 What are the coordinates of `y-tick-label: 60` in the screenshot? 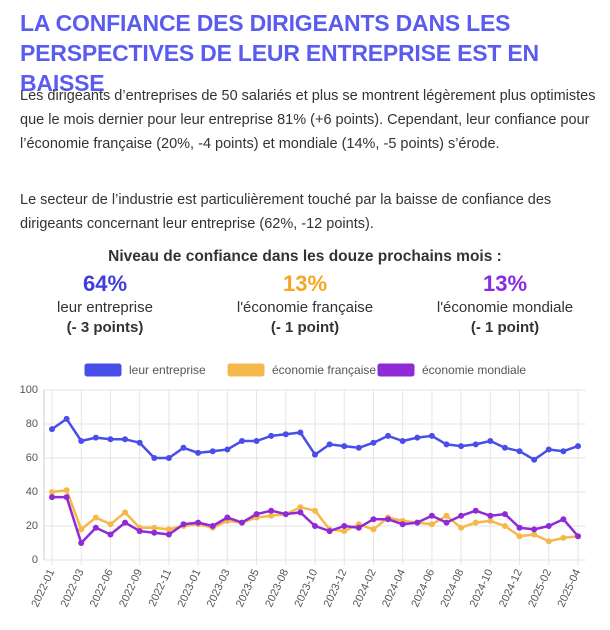 It's located at (32, 458).